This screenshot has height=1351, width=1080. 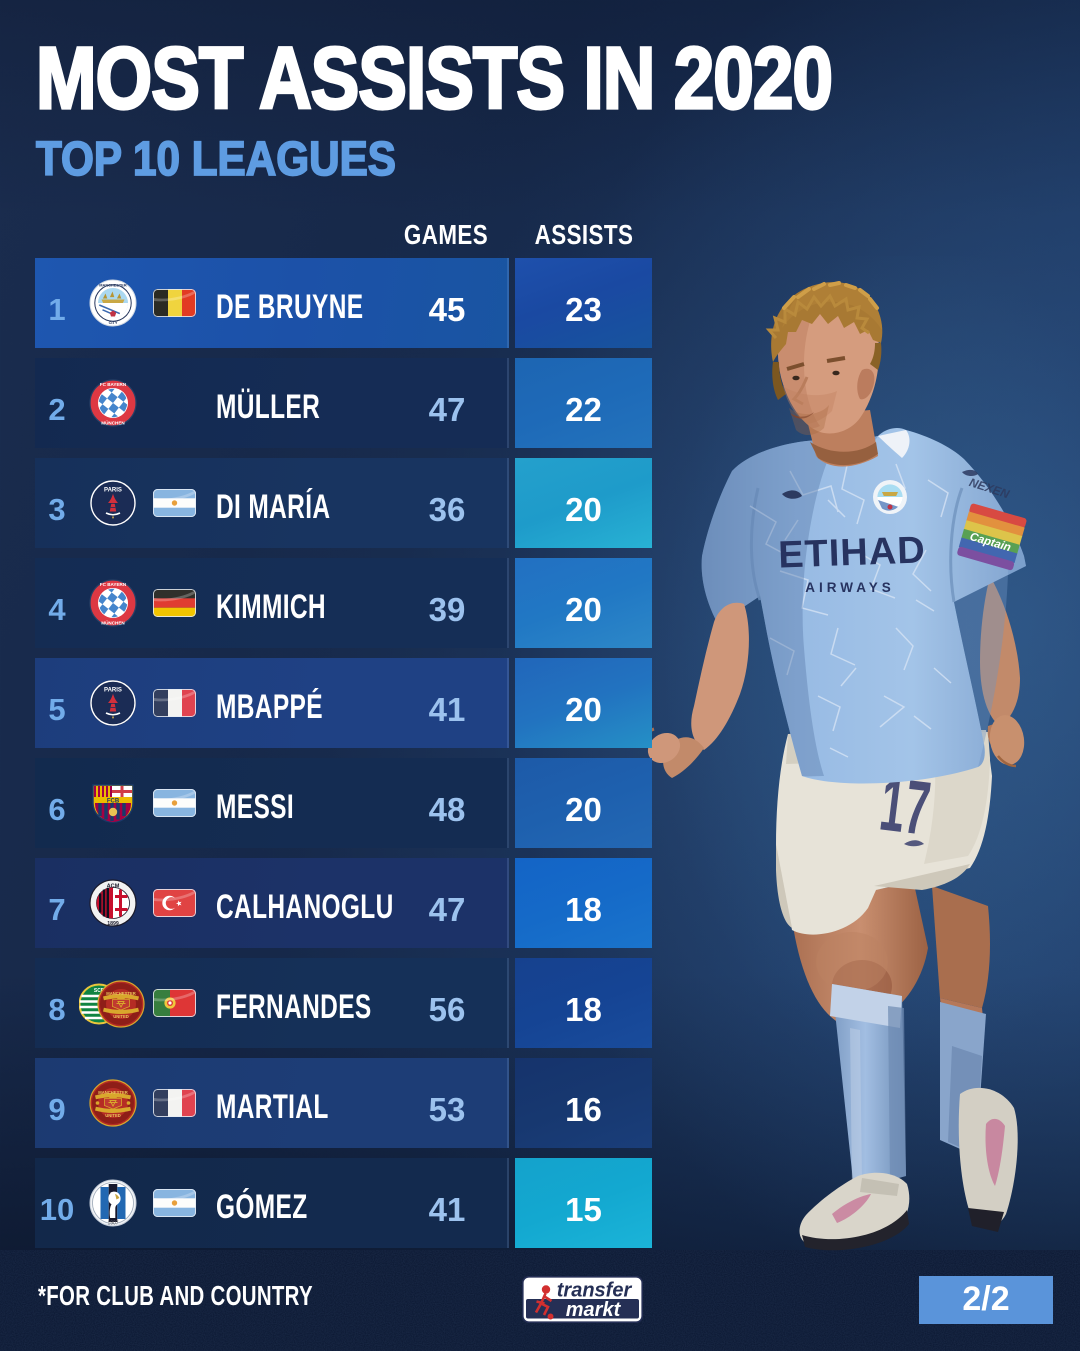 I want to click on svg-text: FCB, so click(x=113, y=801).